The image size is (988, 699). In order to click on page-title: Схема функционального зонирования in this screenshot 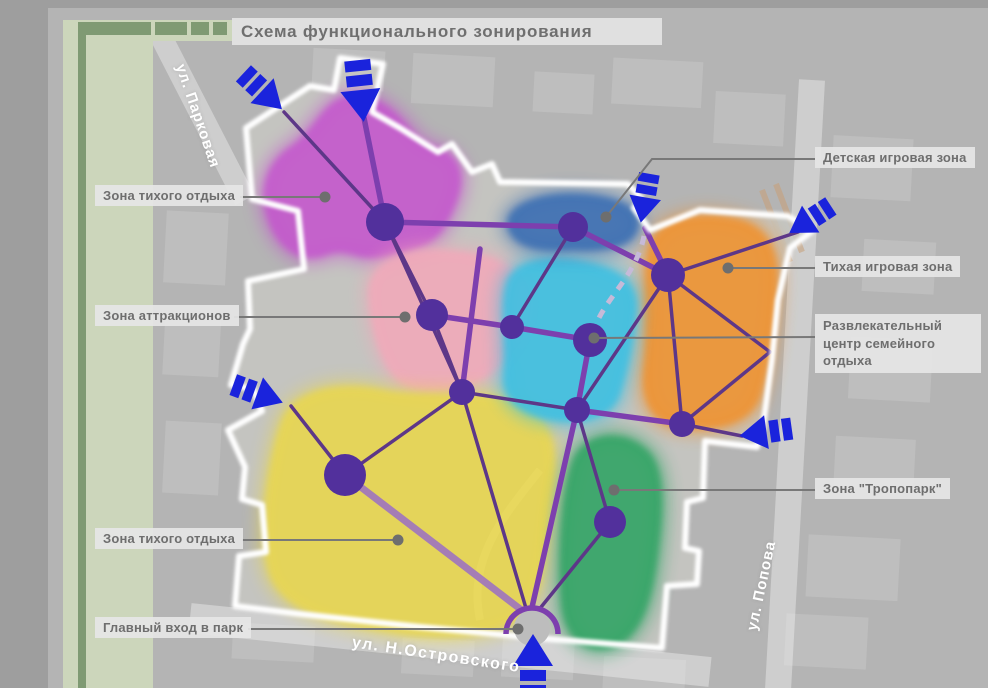, I will do `click(417, 31)`.